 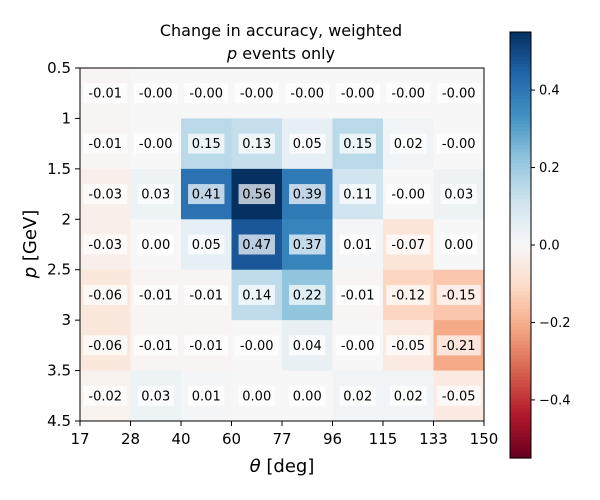 I want to click on cell-value-label: -0.03, so click(x=105, y=245).